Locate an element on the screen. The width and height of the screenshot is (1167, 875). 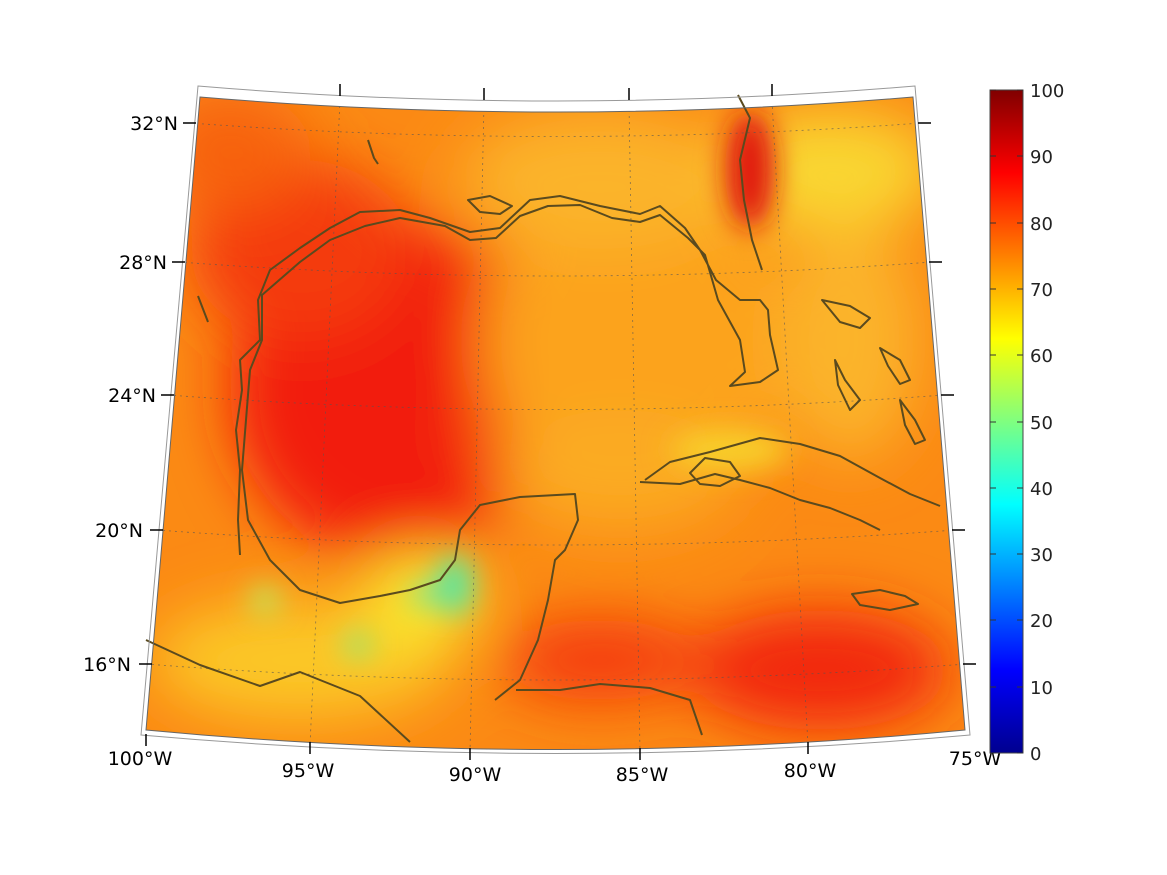
lat-label-28: 28°N is located at coordinates (143, 263).